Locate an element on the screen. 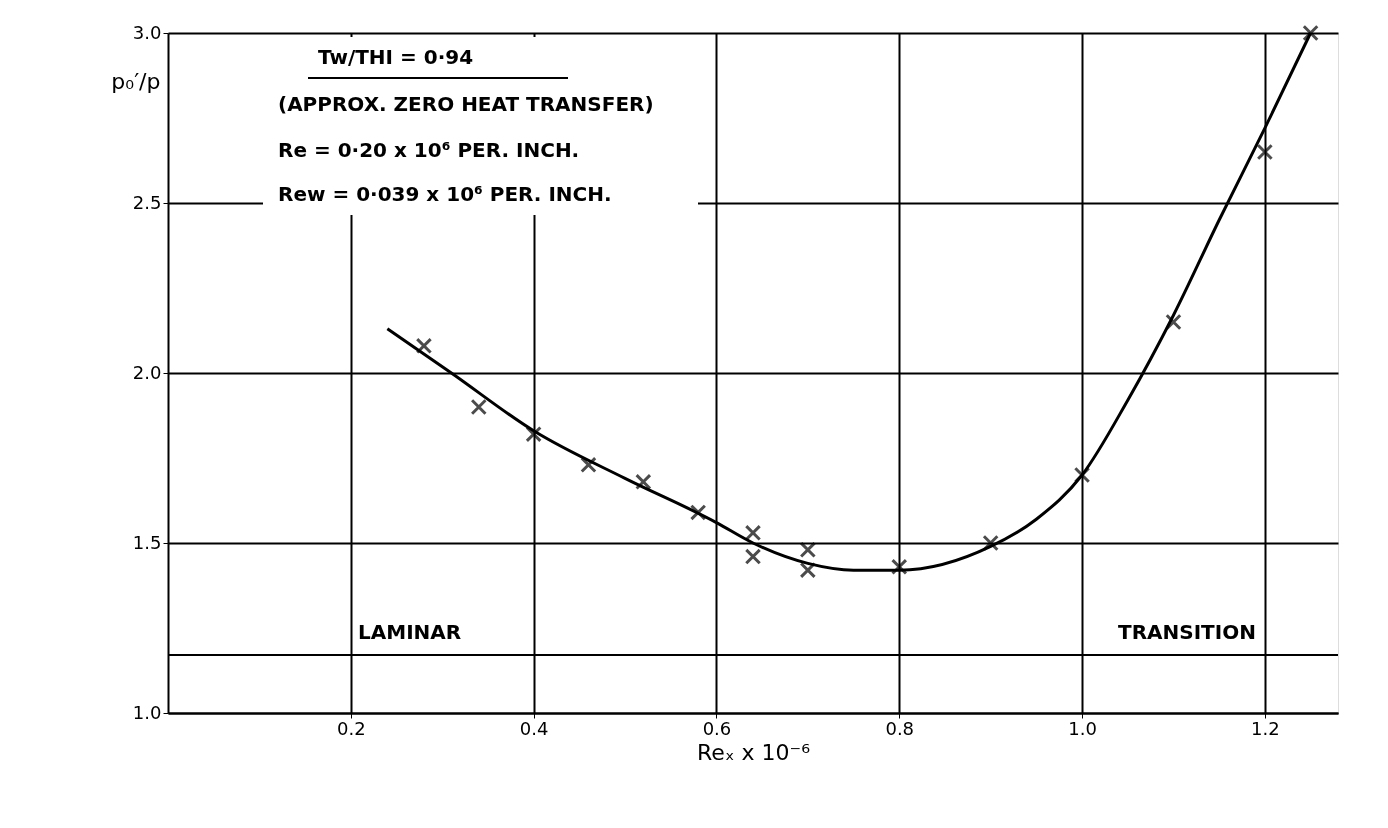 Image resolution: width=1388 pixels, height=828 pixels. x-tick-label: 0.2 is located at coordinates (351, 728).